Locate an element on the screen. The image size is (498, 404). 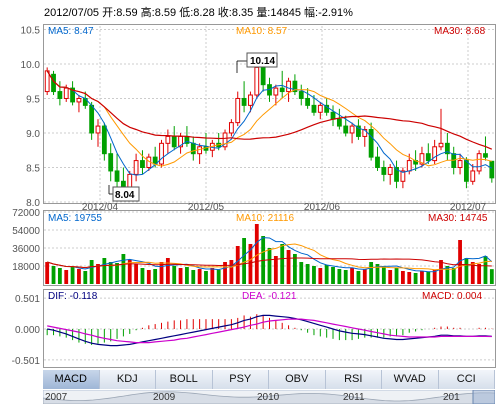
tab-boll: BOLL is located at coordinates (184, 379).